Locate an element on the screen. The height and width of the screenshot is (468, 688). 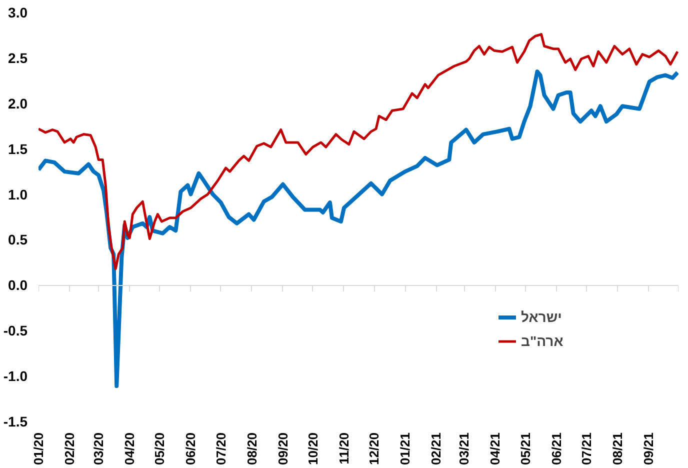
x-tick-label: 04/20 is located at coordinates (130, 449).